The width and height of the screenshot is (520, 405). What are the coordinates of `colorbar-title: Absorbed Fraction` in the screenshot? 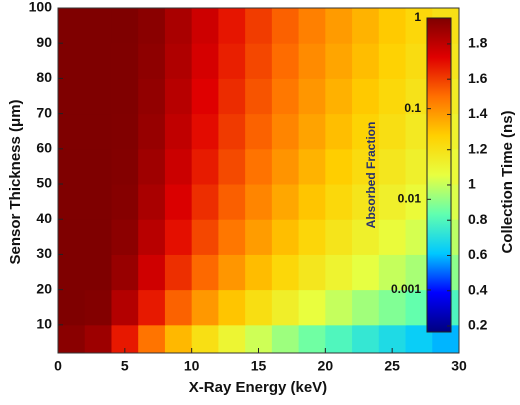 It's located at (371, 175).